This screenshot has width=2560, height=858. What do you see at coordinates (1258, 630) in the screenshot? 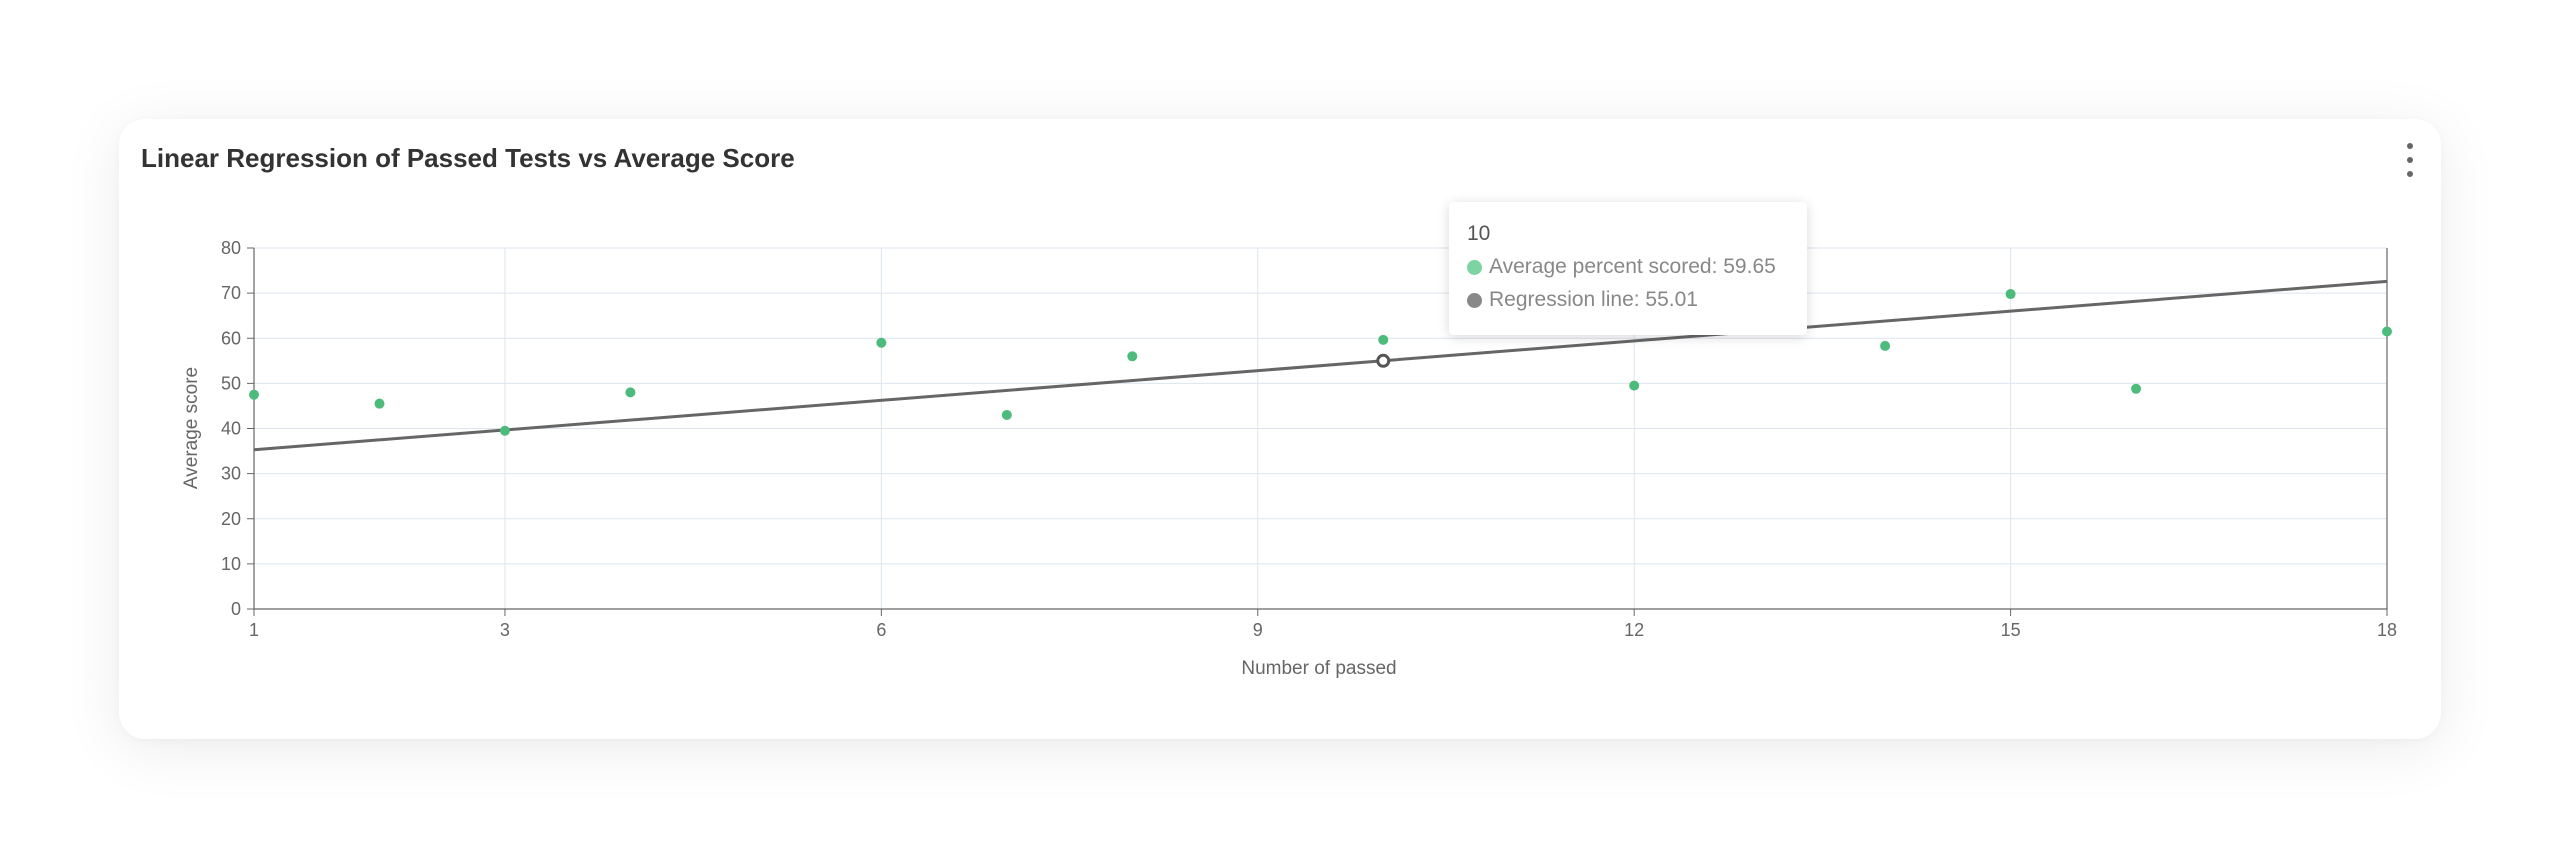
I see `x-tick-label: 9` at bounding box center [1258, 630].